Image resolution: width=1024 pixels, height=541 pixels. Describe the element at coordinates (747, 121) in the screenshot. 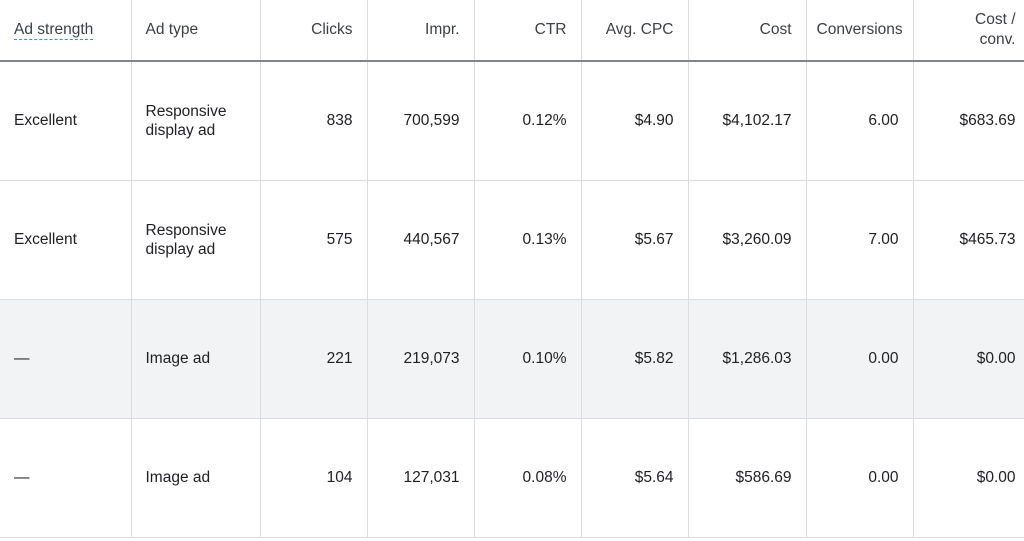

I see `cost-cell: $4,102.17` at that location.